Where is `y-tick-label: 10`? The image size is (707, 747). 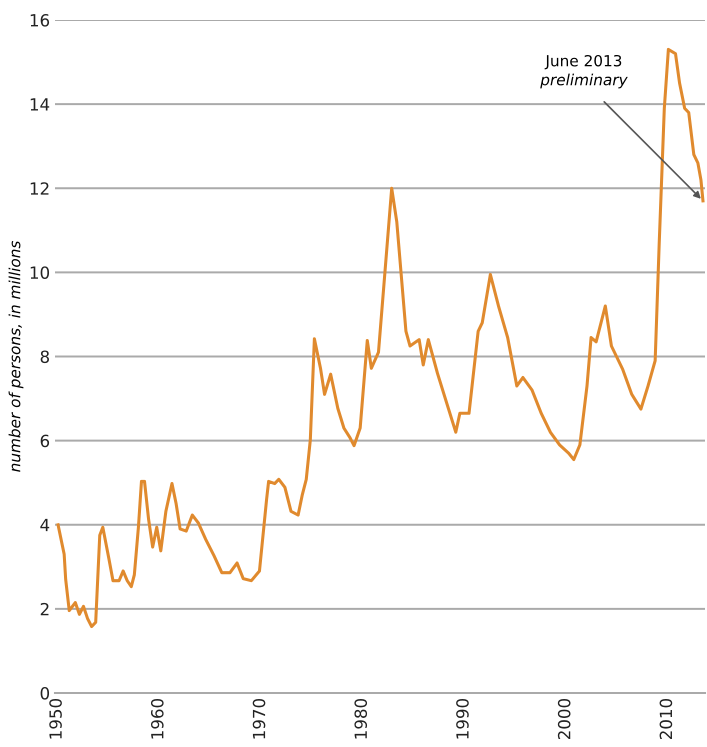 y-tick-label: 10 is located at coordinates (40, 272).